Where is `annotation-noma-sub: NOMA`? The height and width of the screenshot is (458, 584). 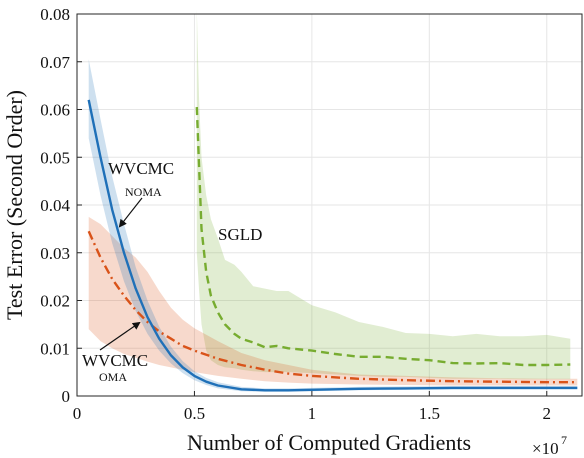
annotation-noma-sub: NOMA is located at coordinates (143, 192).